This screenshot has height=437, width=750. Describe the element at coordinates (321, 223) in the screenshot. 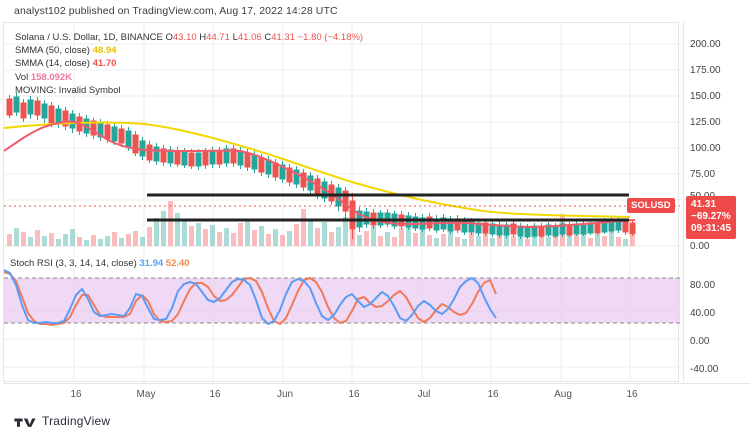

I see `volume-histogram` at that location.